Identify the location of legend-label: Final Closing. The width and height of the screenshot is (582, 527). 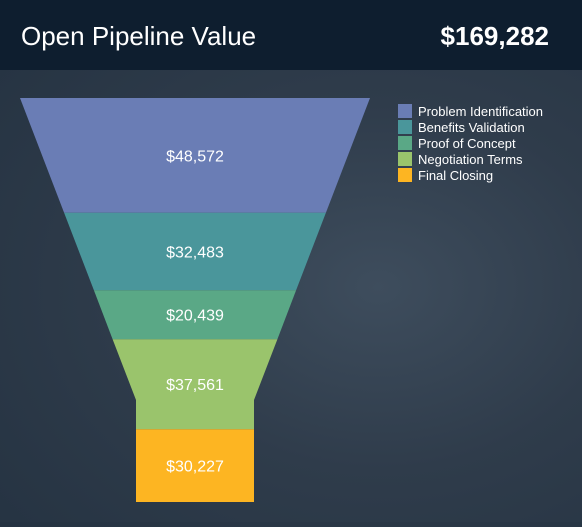
(455, 175).